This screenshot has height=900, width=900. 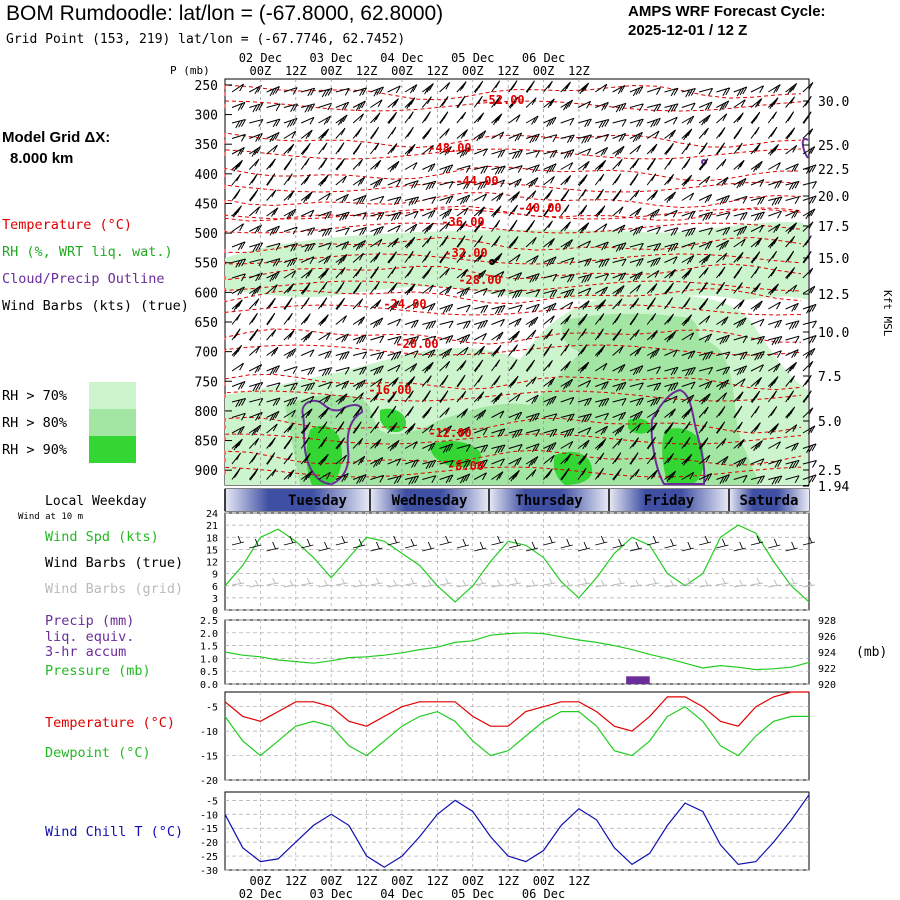 What do you see at coordinates (209, 781) in the screenshot?
I see `panel-tick-label: -20` at bounding box center [209, 781].